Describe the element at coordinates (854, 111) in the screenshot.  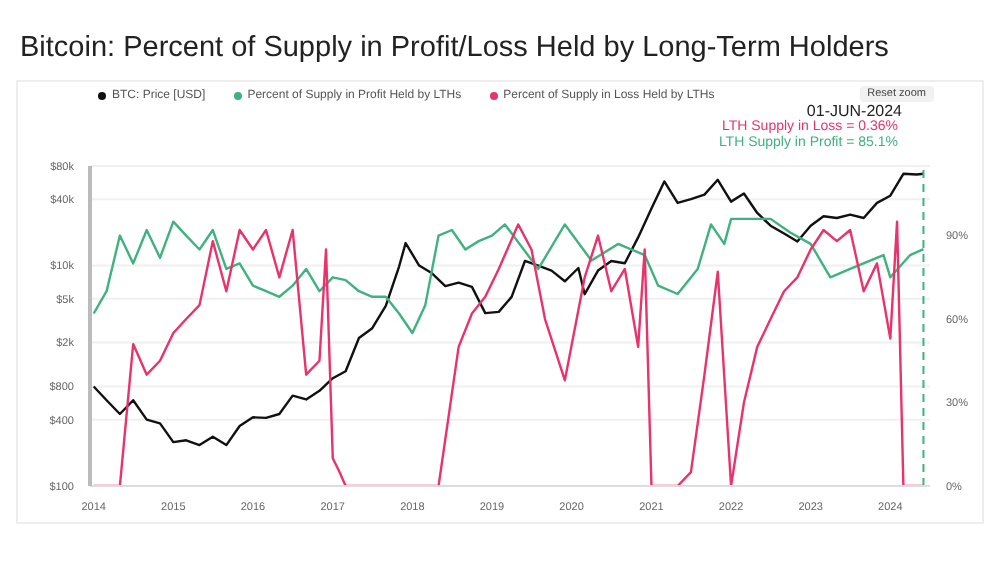
I see `text: 01-JUN-2024` at that location.